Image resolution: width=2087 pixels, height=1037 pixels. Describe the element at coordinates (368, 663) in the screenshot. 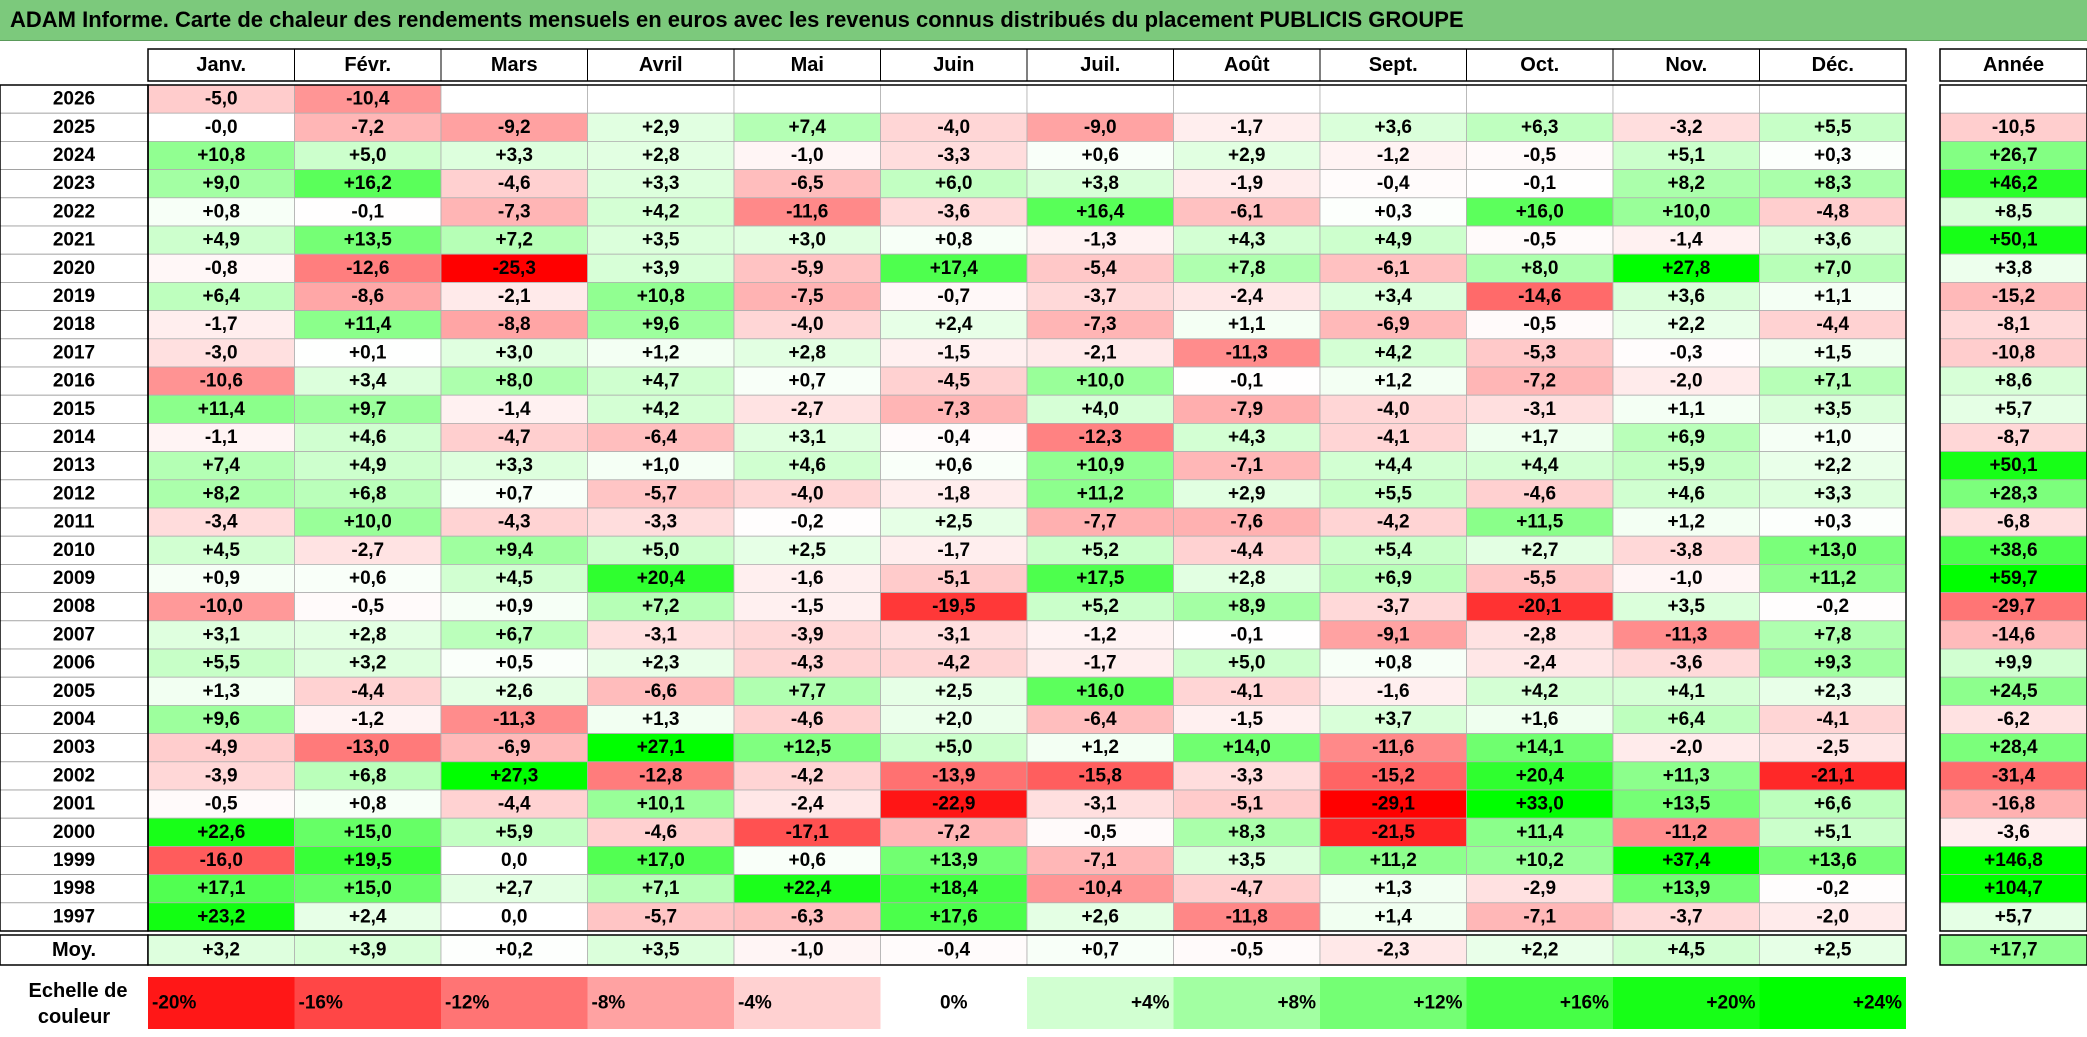

I see `heatmap-value: +3,2` at that location.